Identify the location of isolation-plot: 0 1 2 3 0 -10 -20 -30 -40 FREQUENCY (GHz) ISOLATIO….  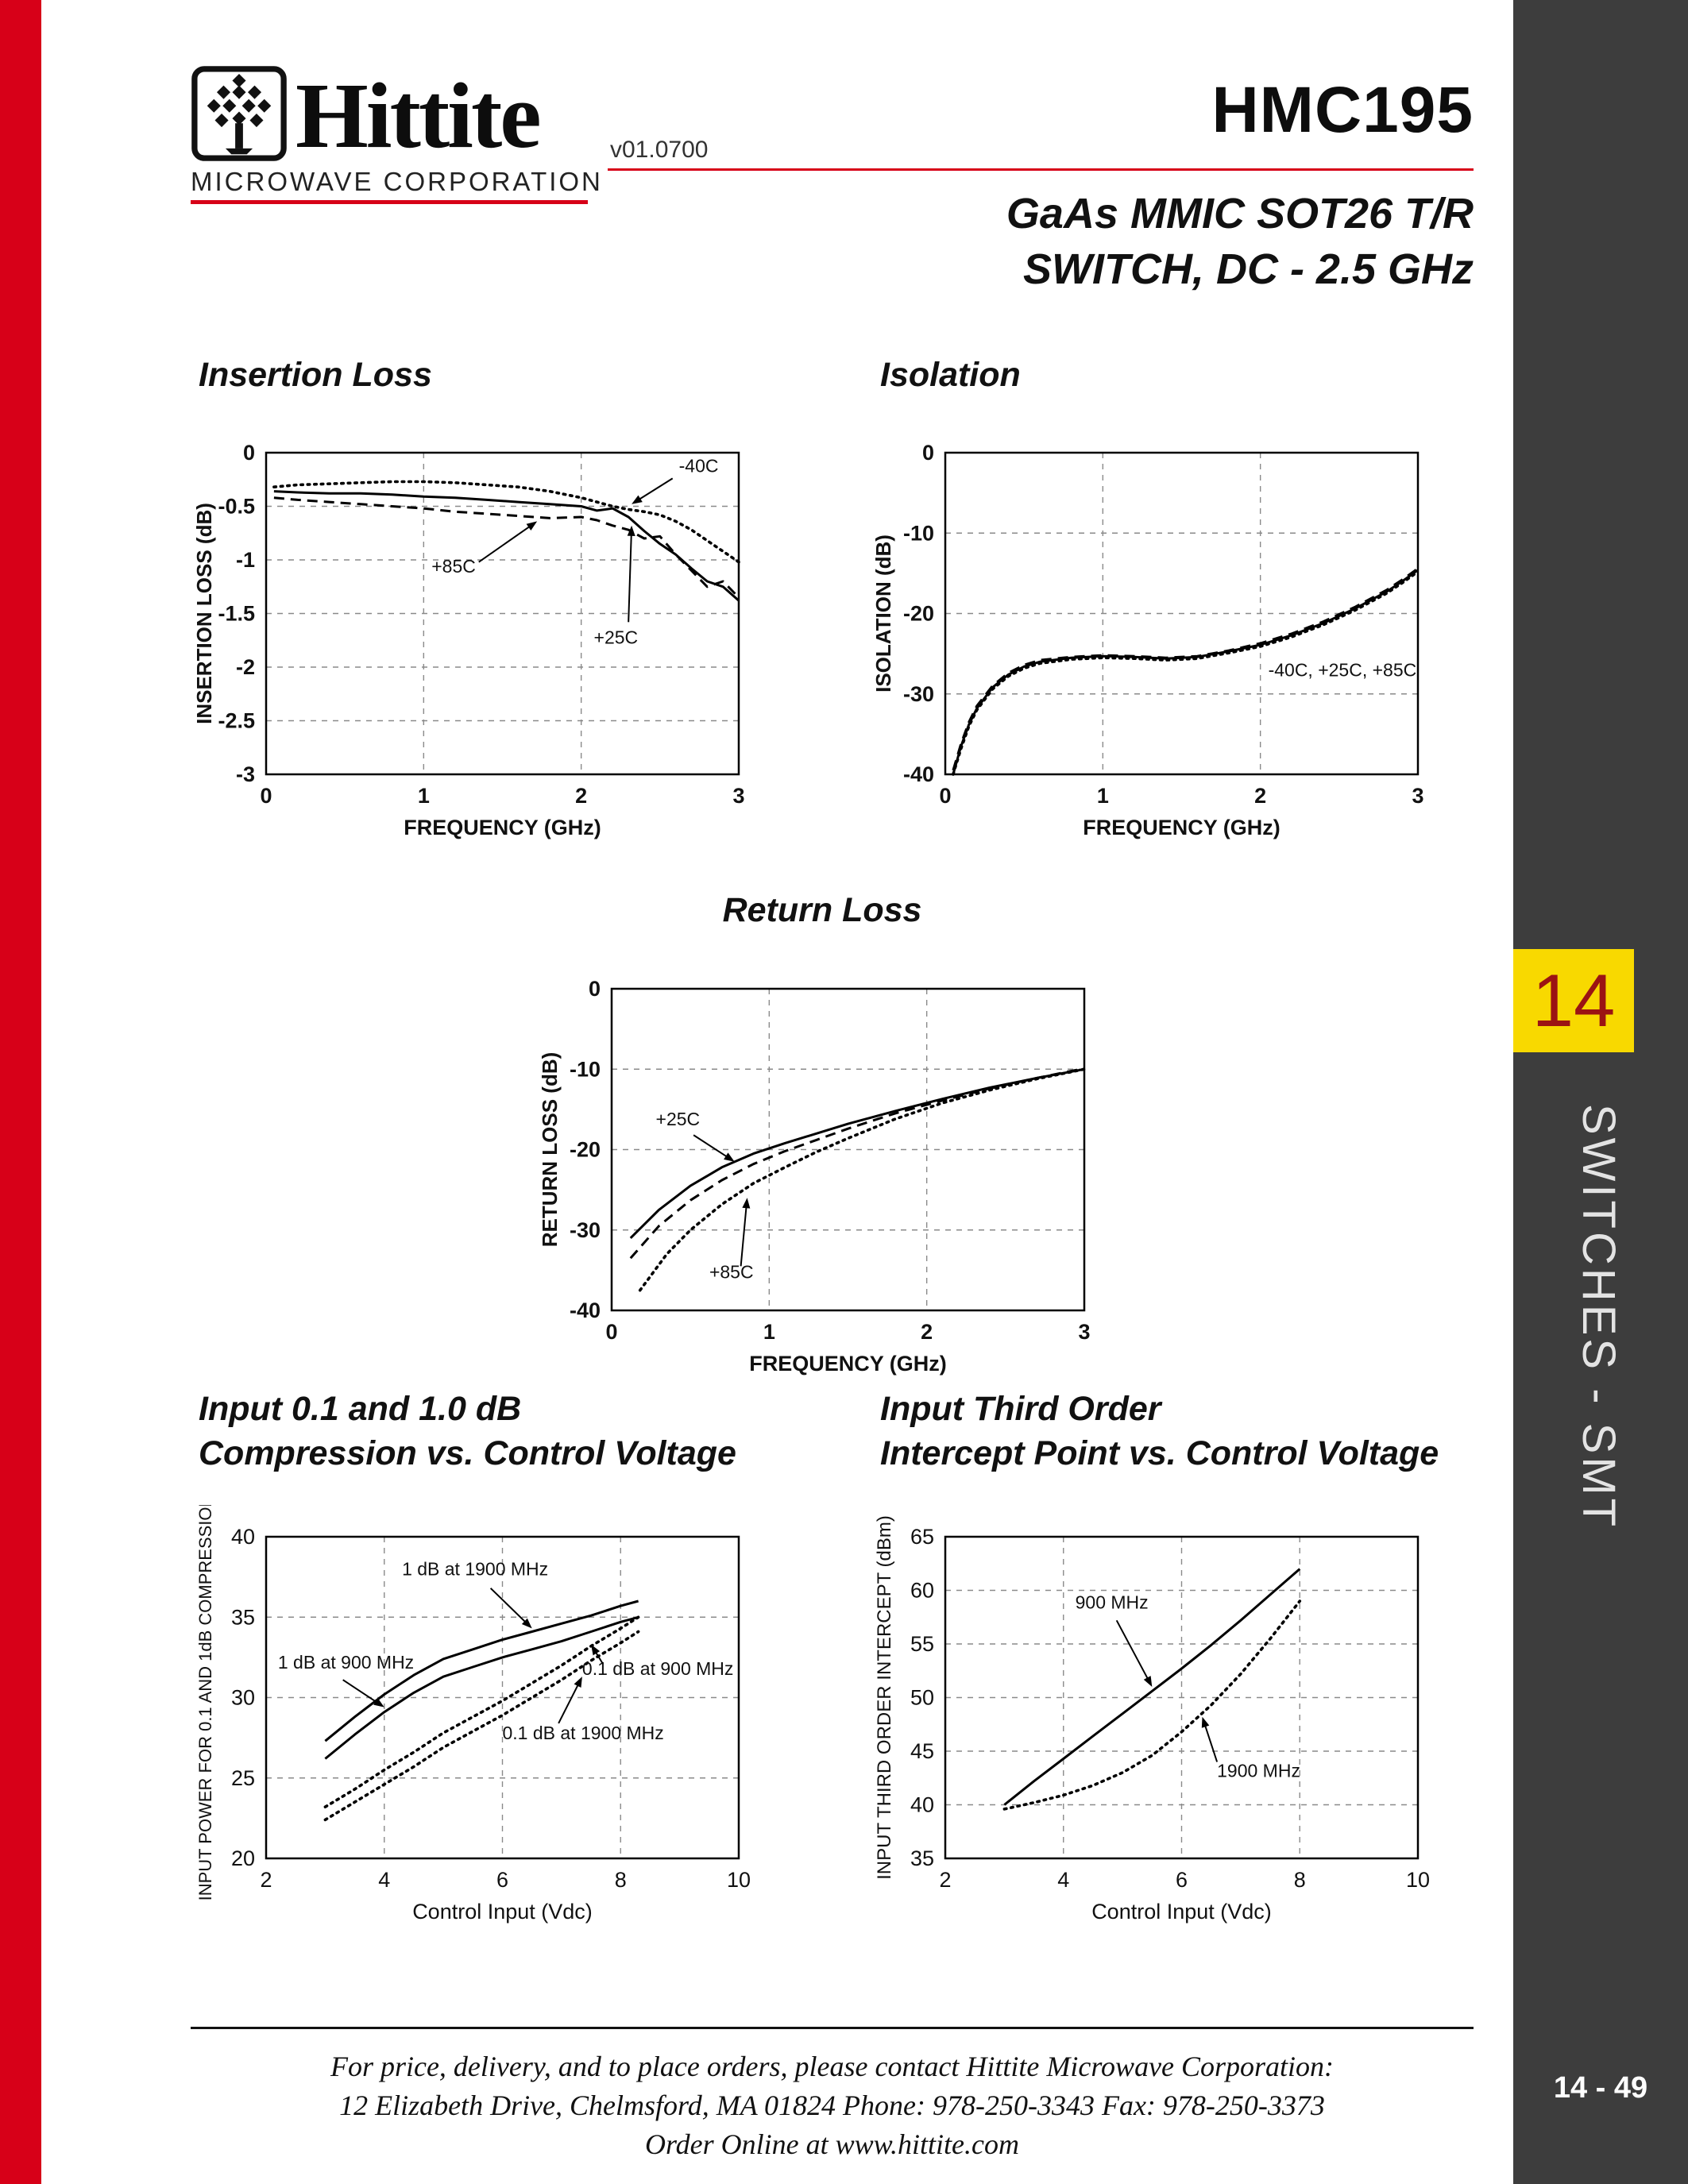
(1147, 640).